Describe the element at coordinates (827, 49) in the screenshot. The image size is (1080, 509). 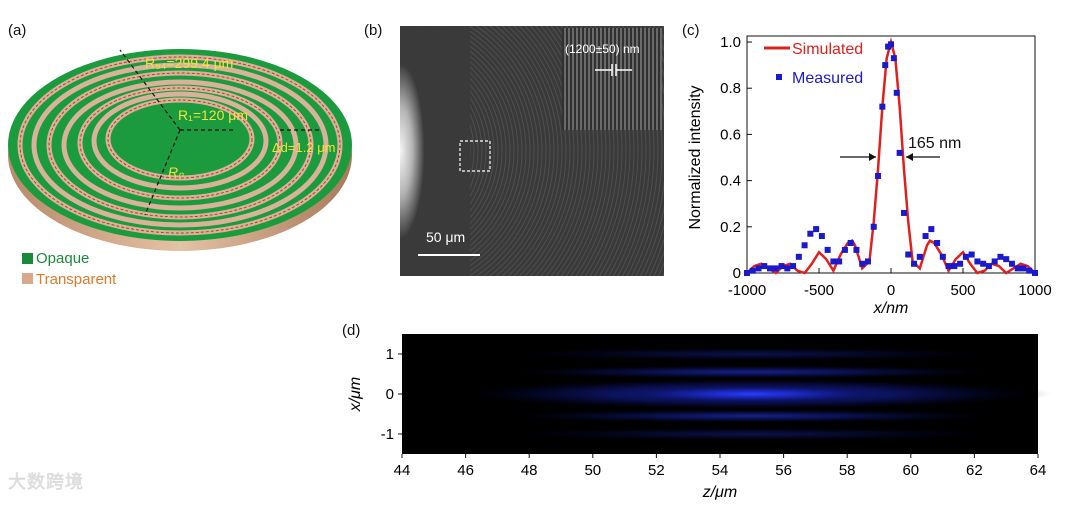
I see `legend-simulated-label: Simulated` at that location.